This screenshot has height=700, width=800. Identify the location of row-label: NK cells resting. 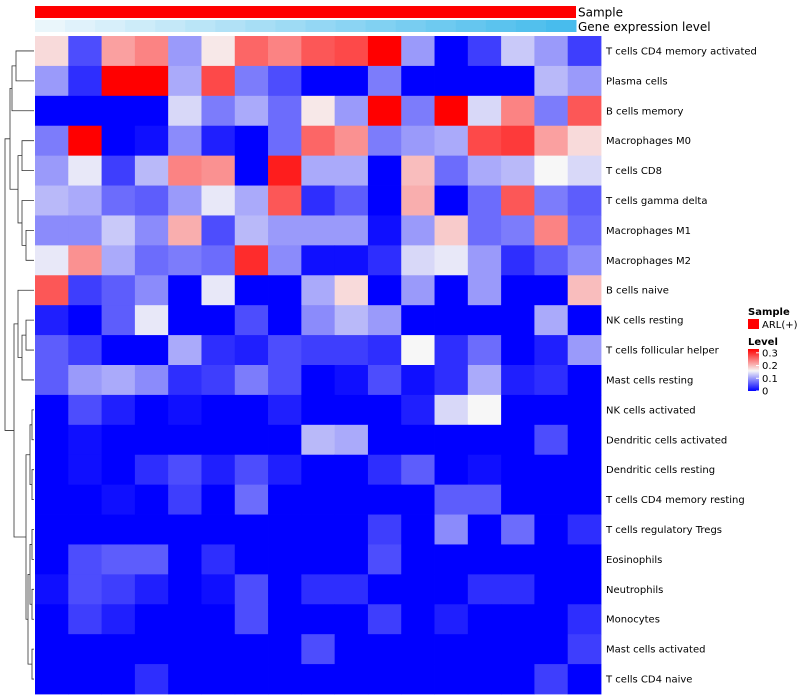
(644, 321).